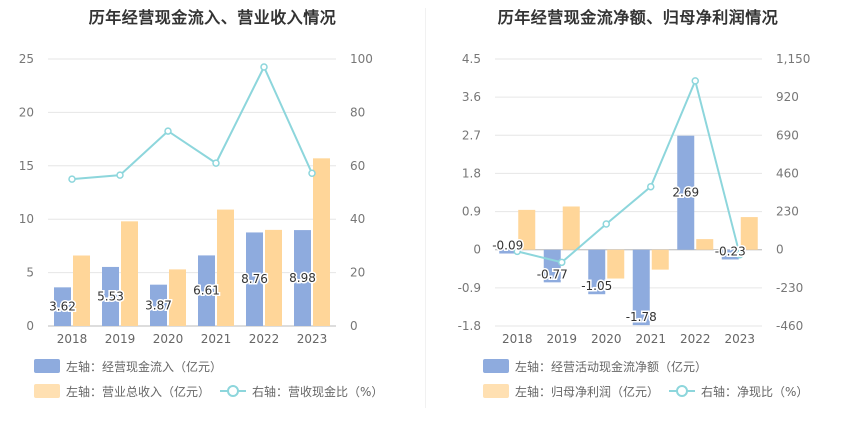  What do you see at coordinates (587, 392) in the screenshot?
I see `legend-label: 左轴：归母净利润（亿元）` at bounding box center [587, 392].